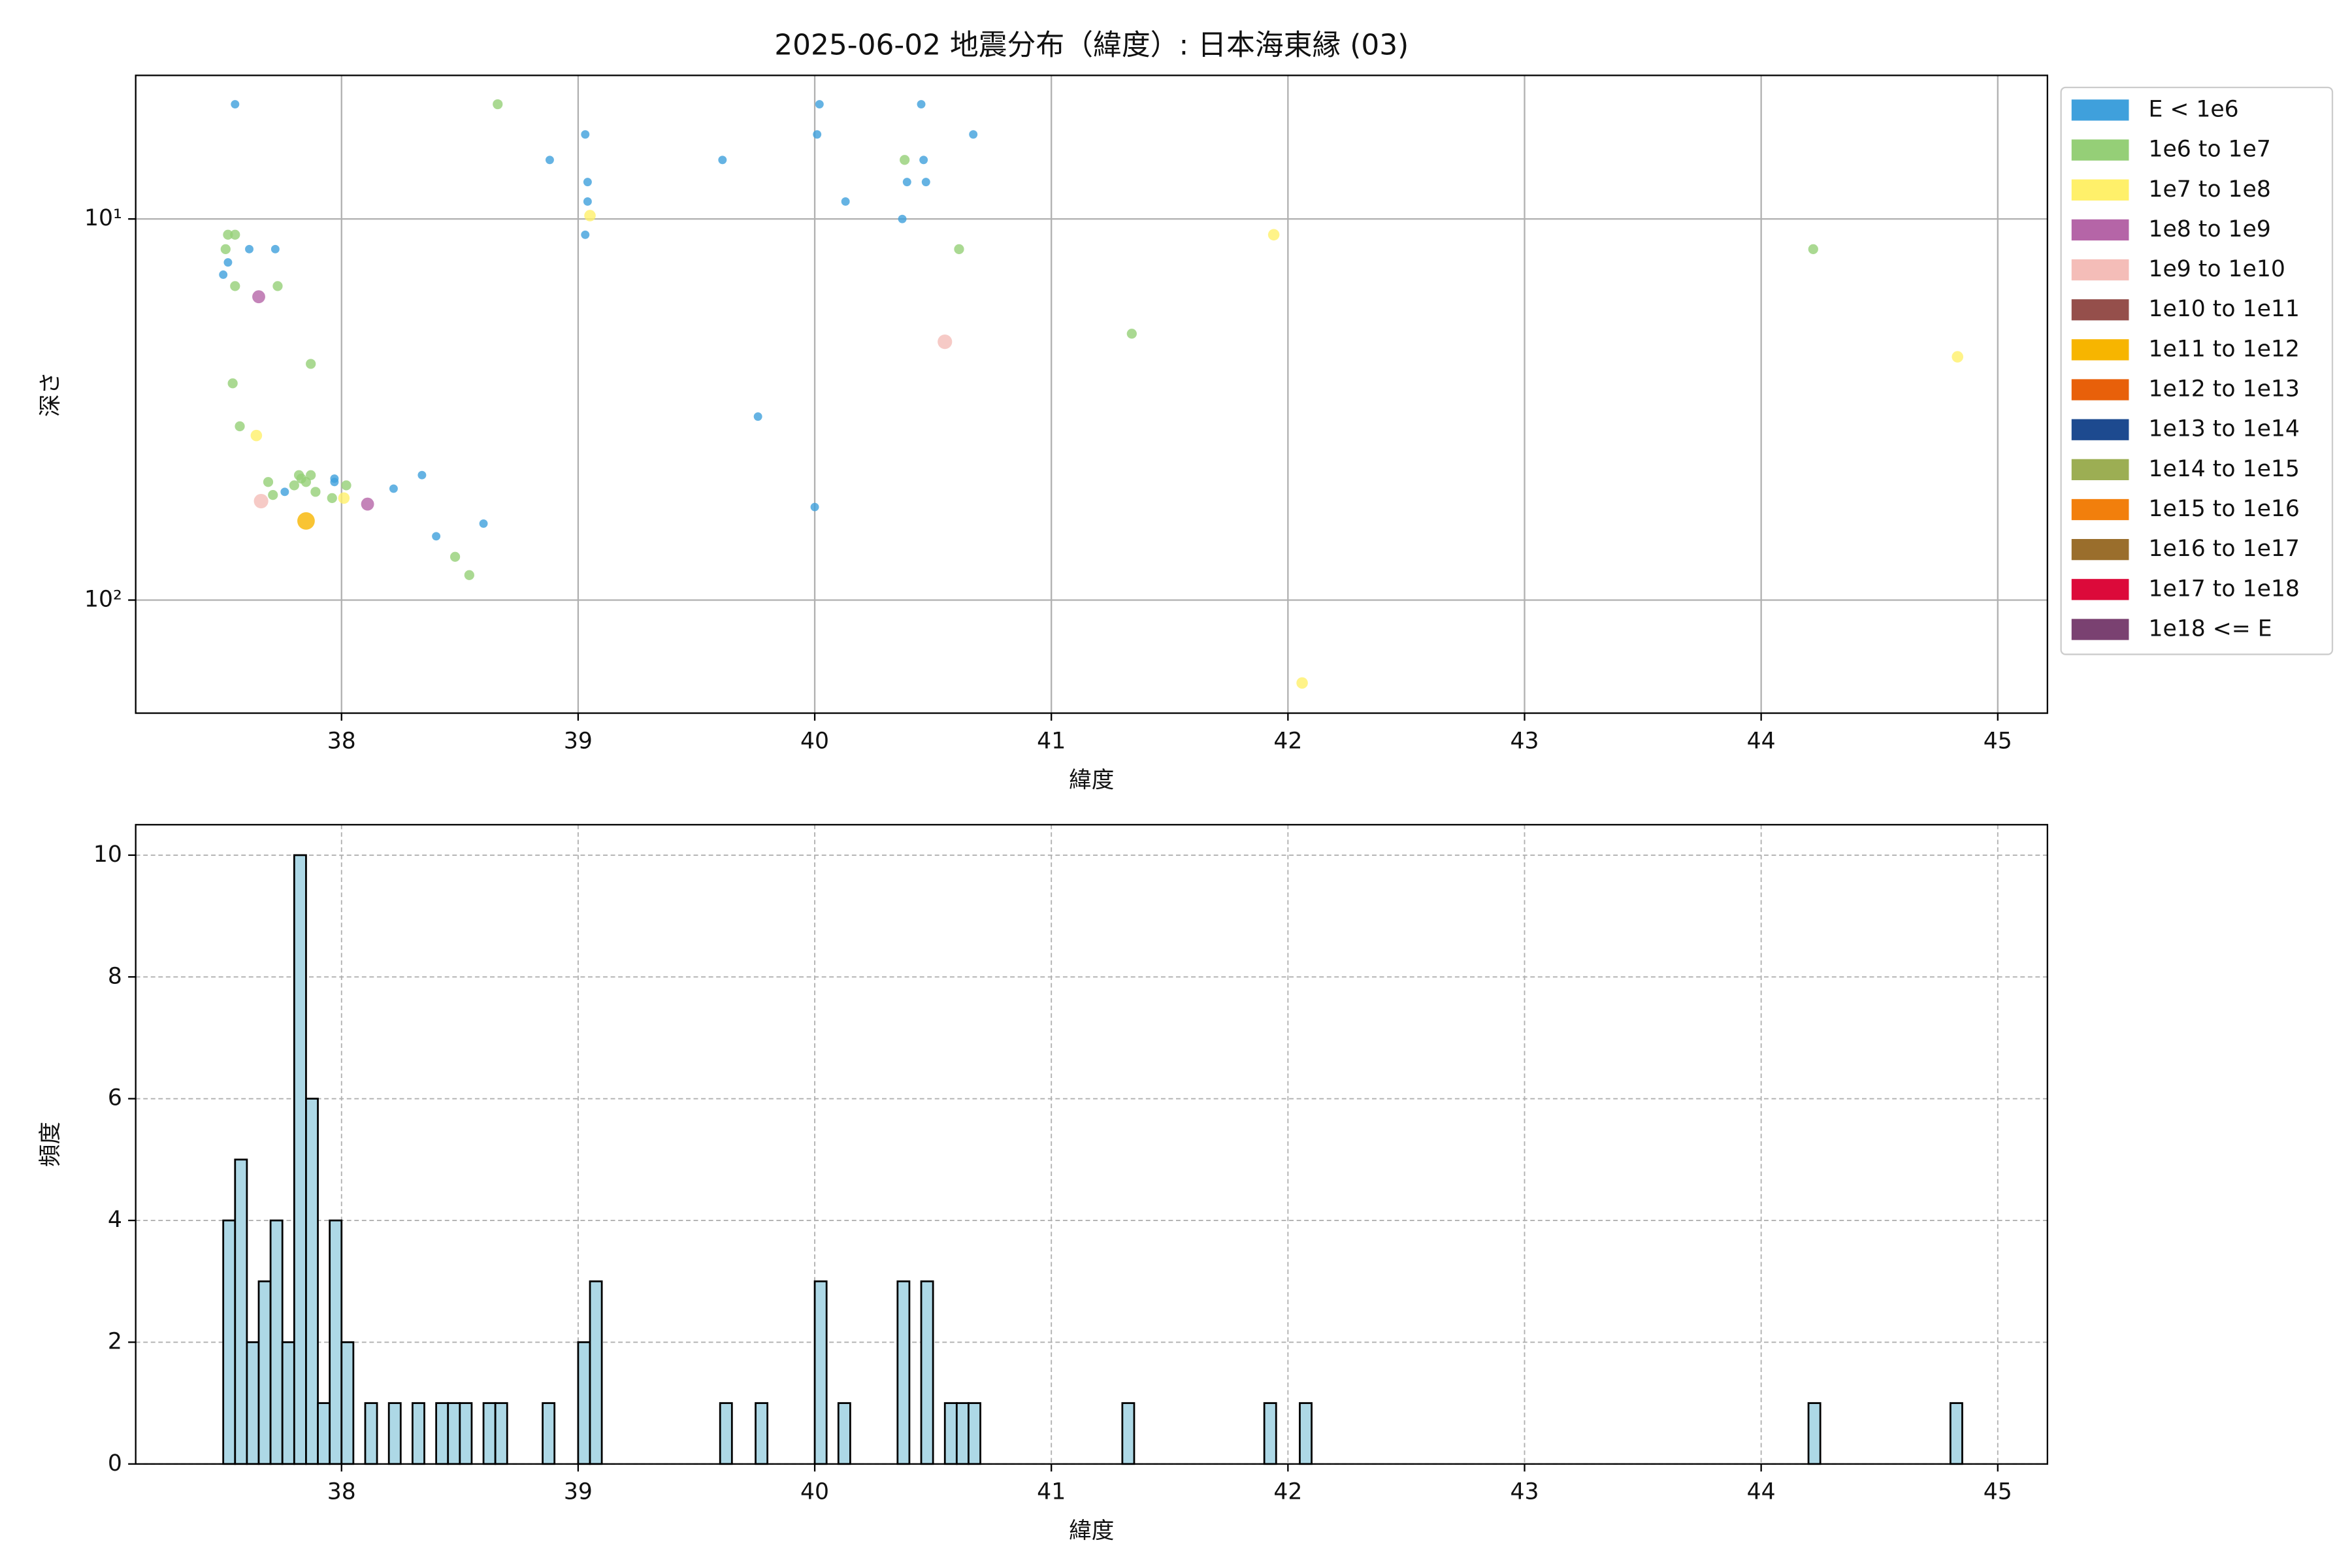 Image resolution: width=2352 pixels, height=1568 pixels. I want to click on legend-label: 1e8 to 1e9, so click(2209, 229).